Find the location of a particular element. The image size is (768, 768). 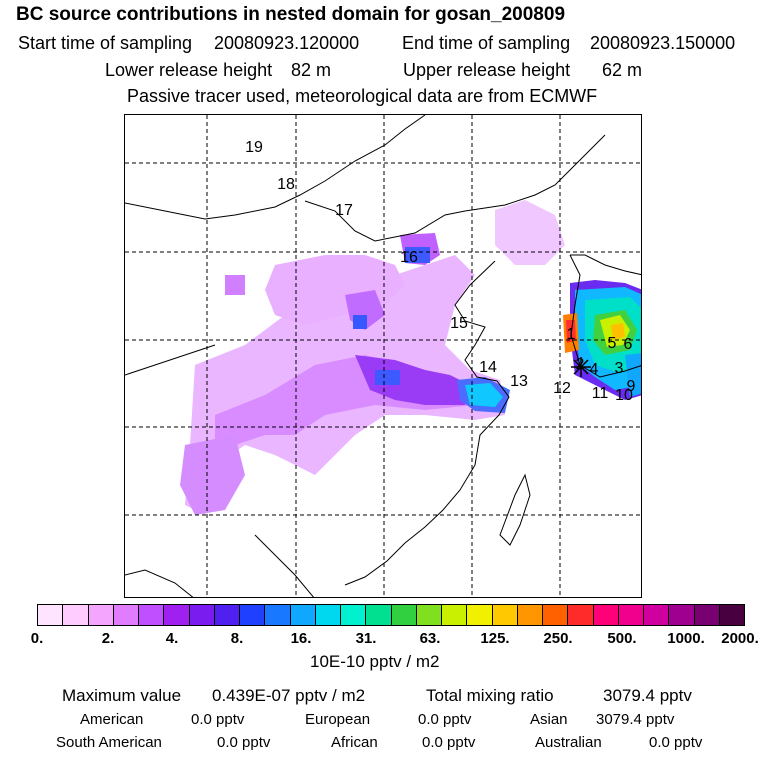

source-south-american-value: 0.0 pptv is located at coordinates (244, 742).